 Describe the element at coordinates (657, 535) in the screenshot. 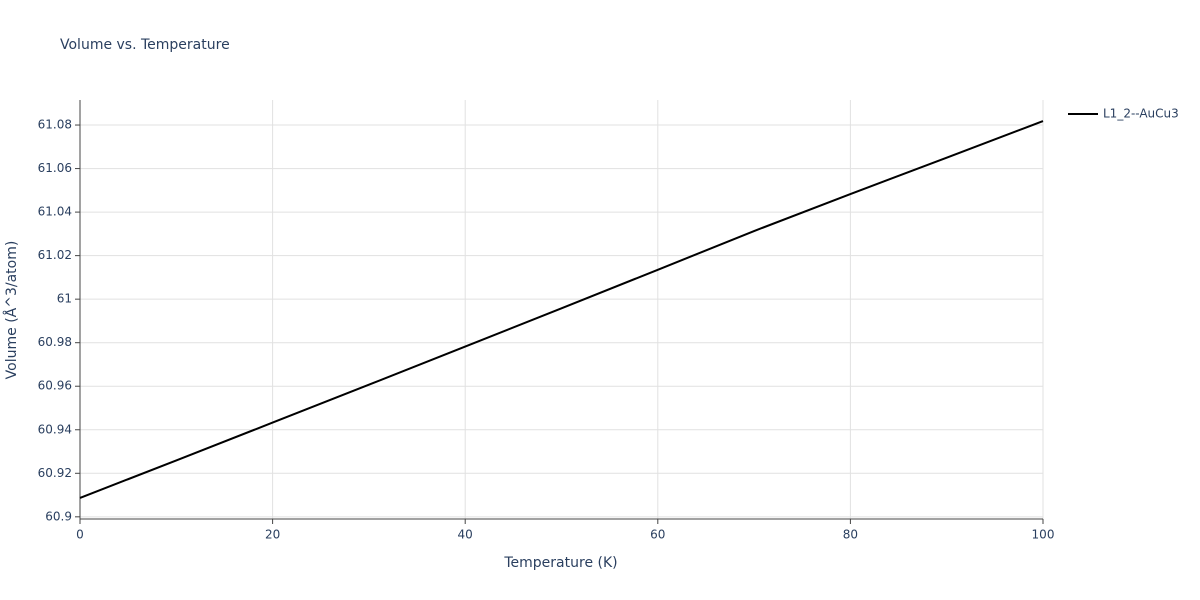

I see `x-tick-label: 60` at that location.